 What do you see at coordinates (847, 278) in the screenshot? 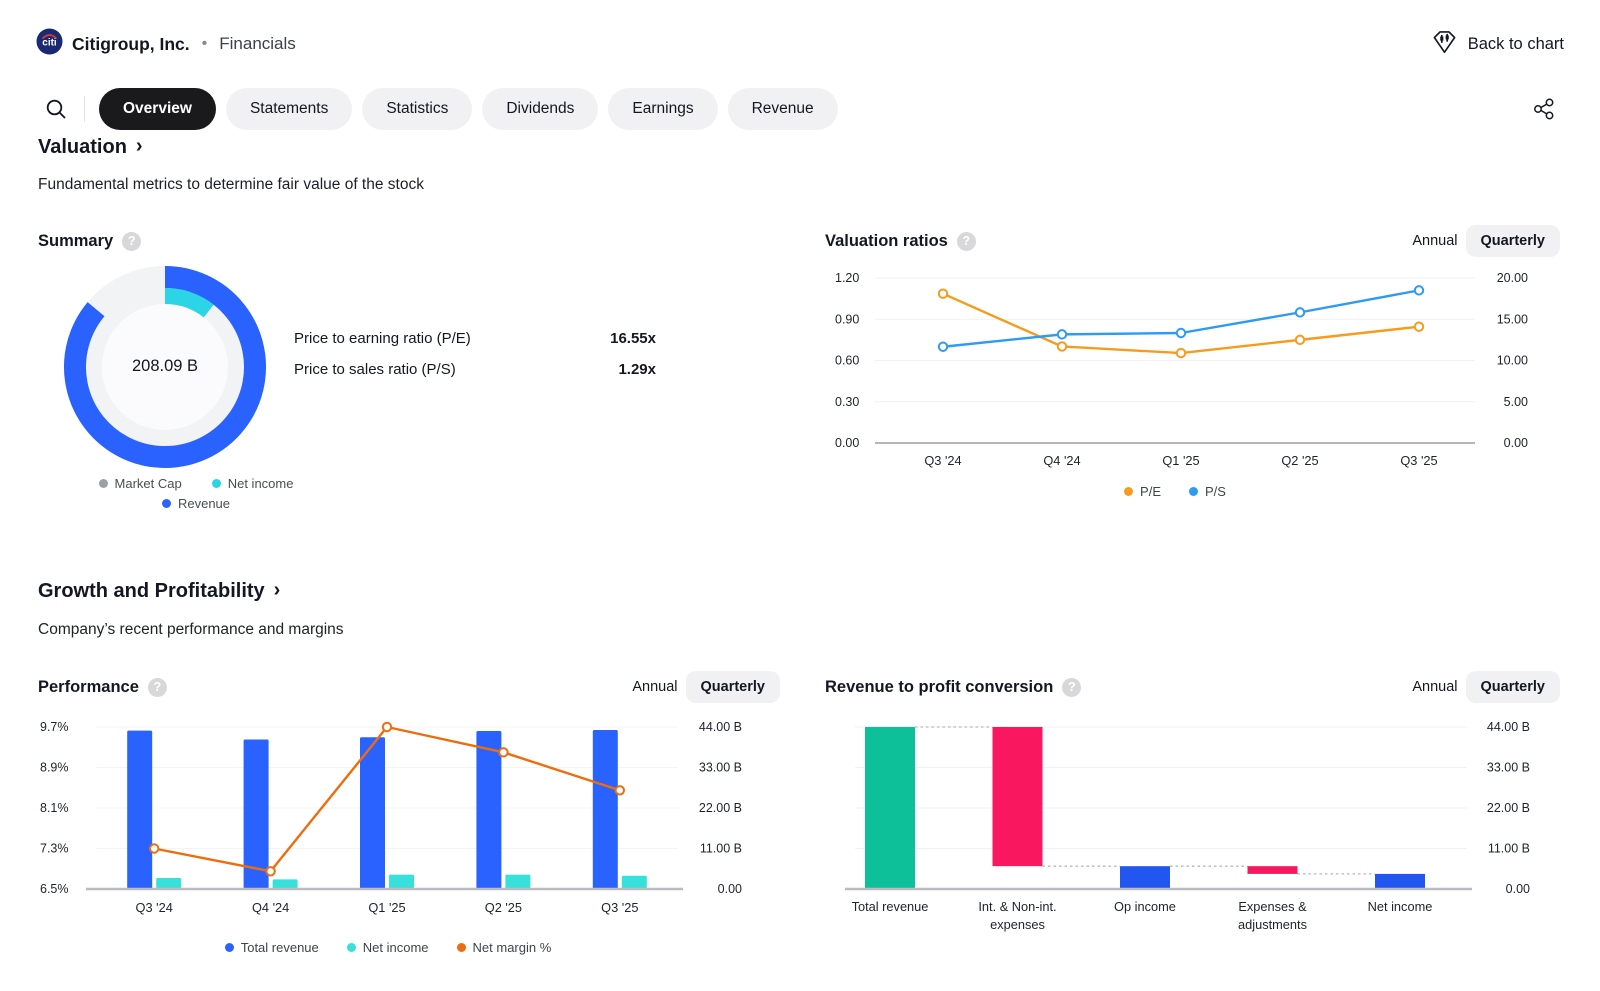
I see `svg-text: 1.20` at bounding box center [847, 278].